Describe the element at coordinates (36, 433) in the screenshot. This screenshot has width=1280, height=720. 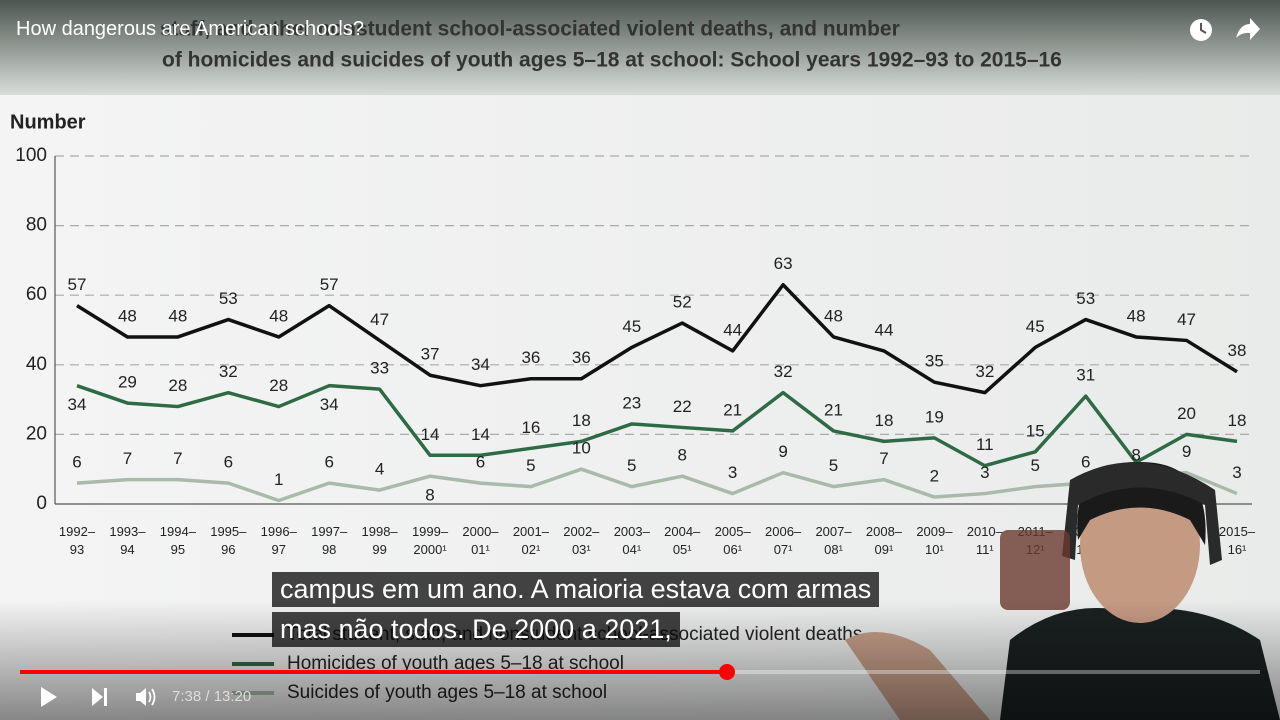
I see `y-tick-label: 20` at that location.